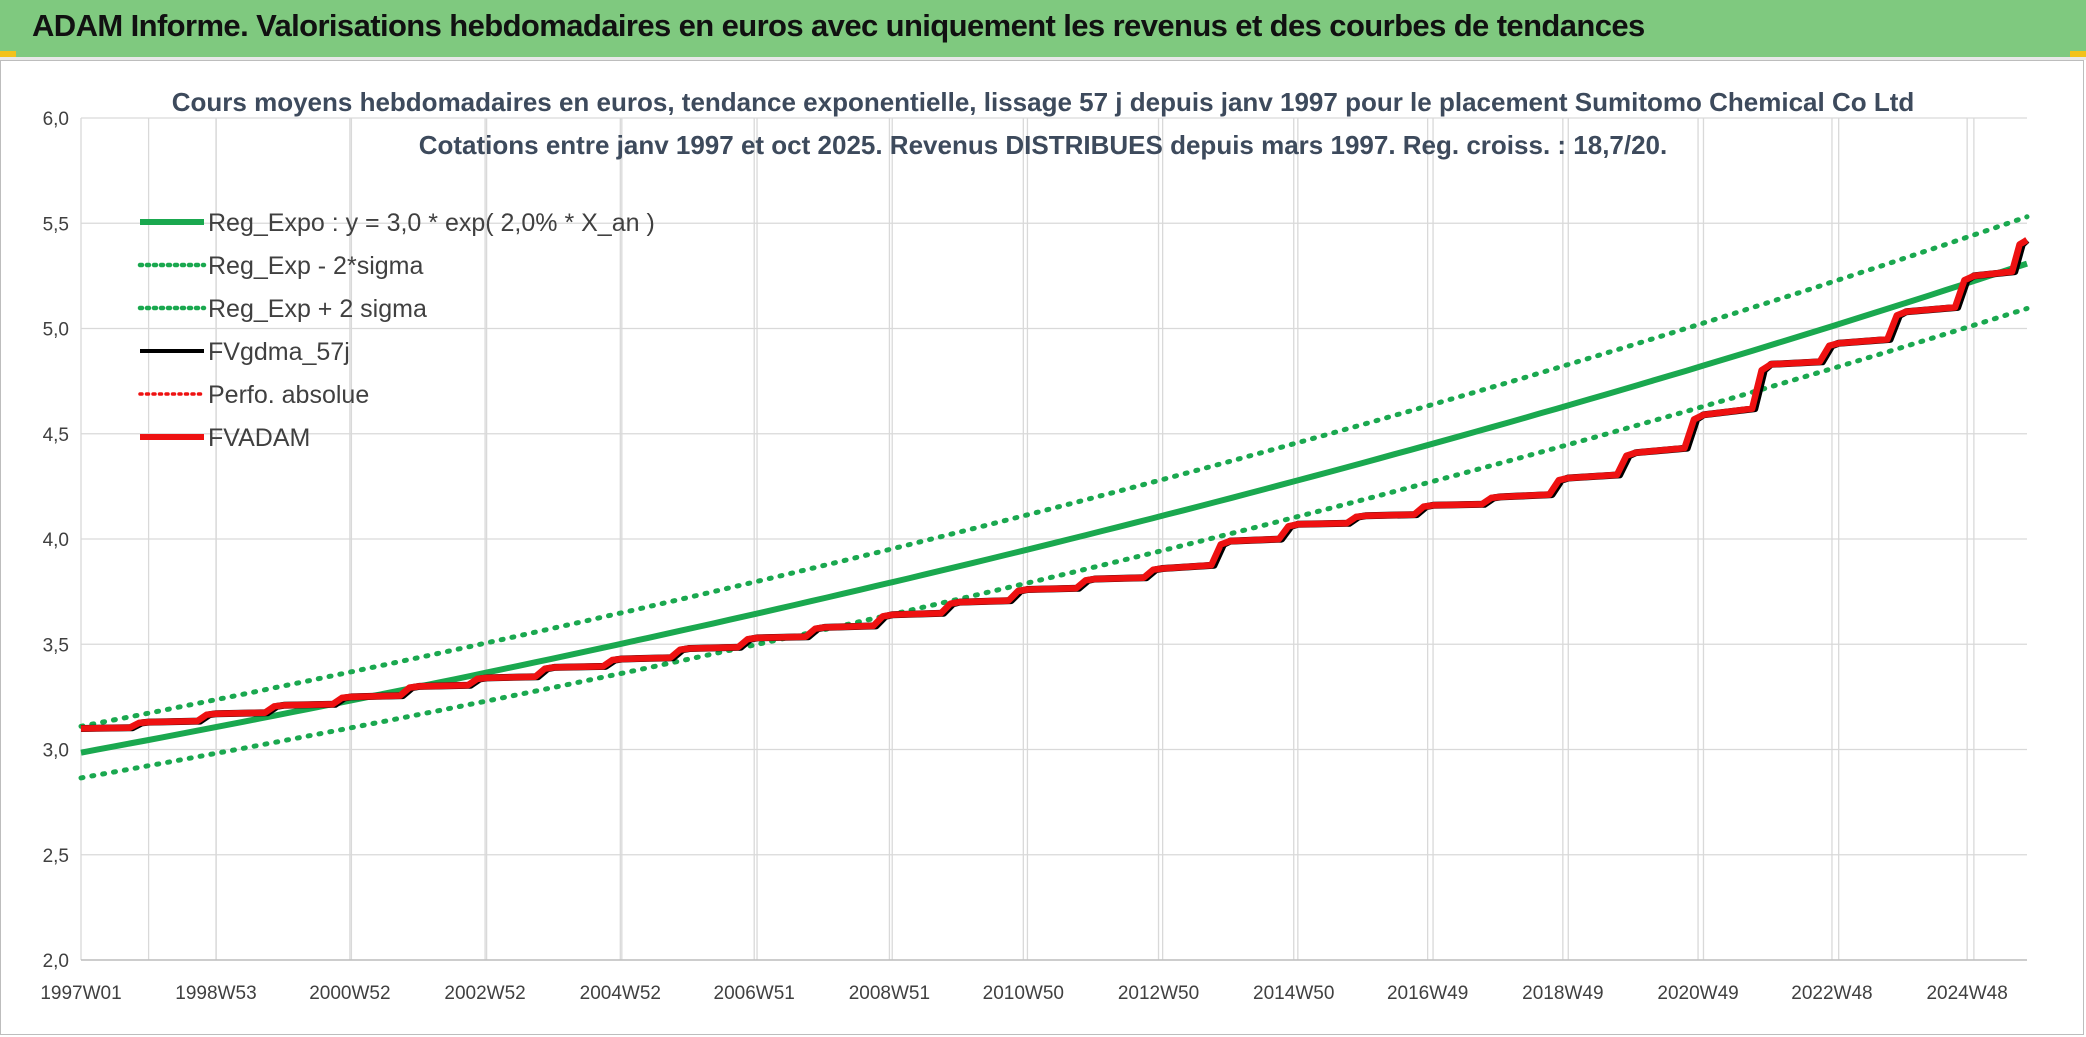 The image size is (2086, 1037). What do you see at coordinates (259, 438) in the screenshot?
I see `legend-label-fvadam: FVADAM` at bounding box center [259, 438].